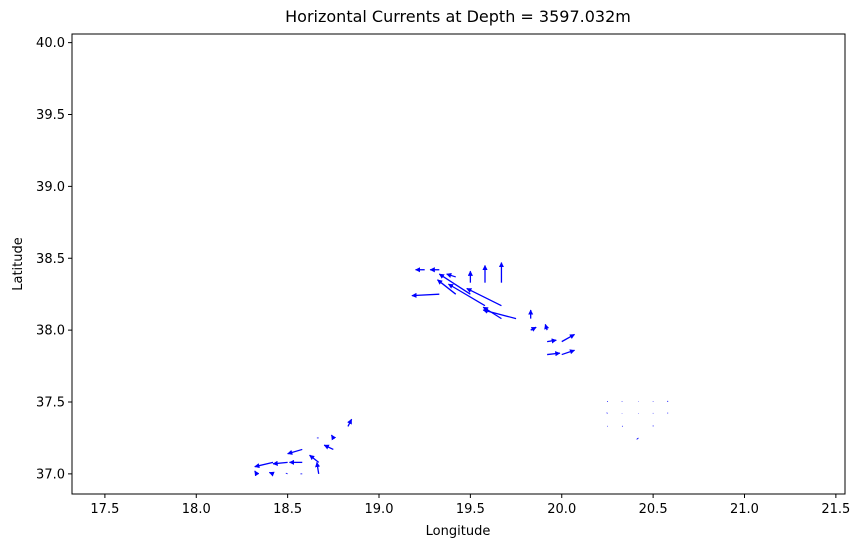  I want to click on x-tick-label: 19.5, so click(470, 509).